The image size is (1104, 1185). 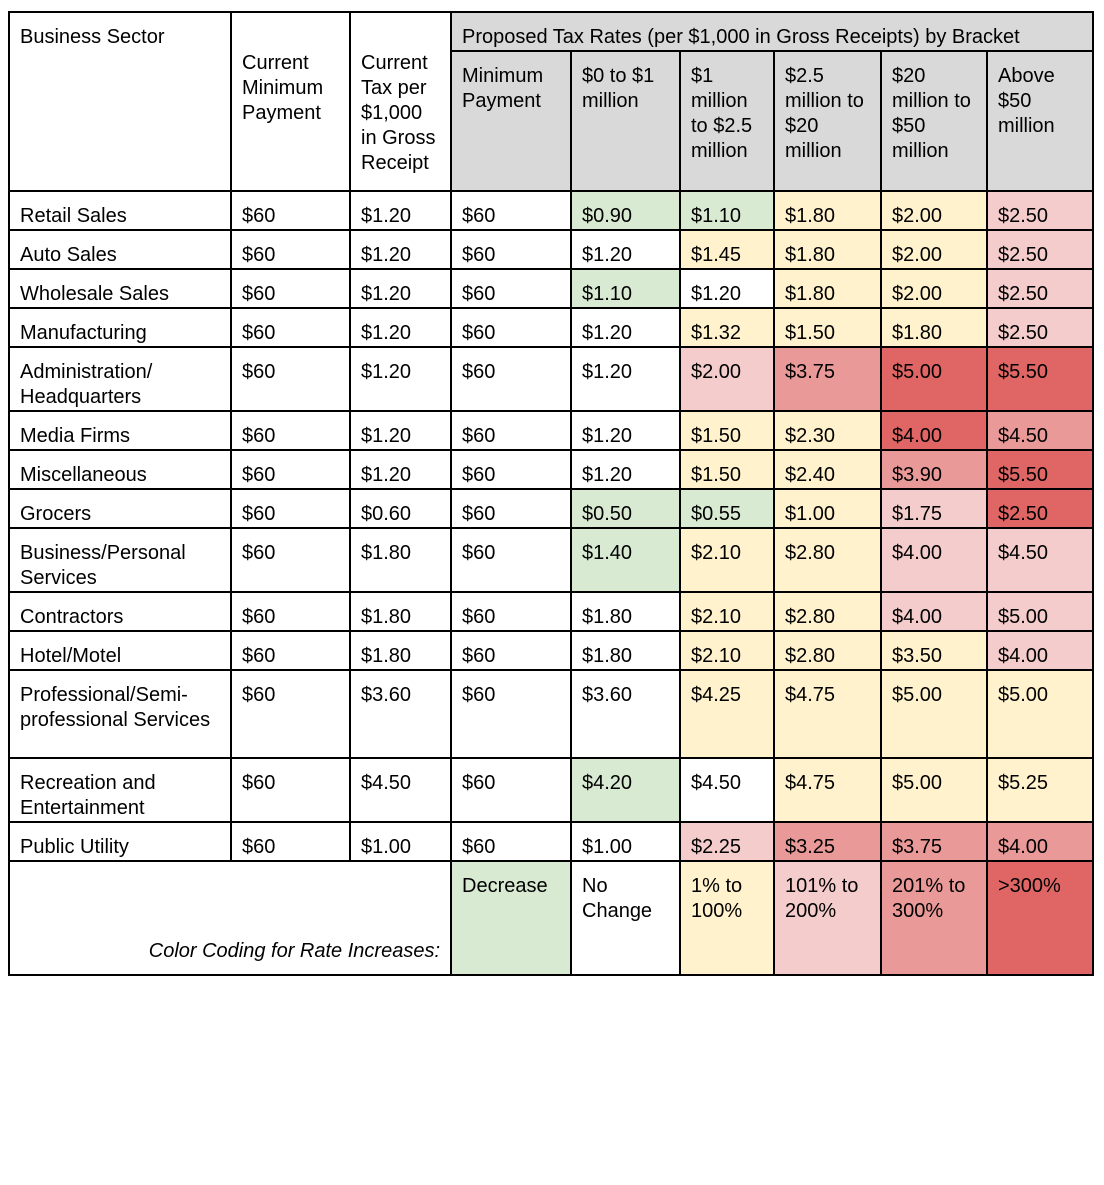 I want to click on legend-item: 201% to 300%, so click(x=934, y=918).